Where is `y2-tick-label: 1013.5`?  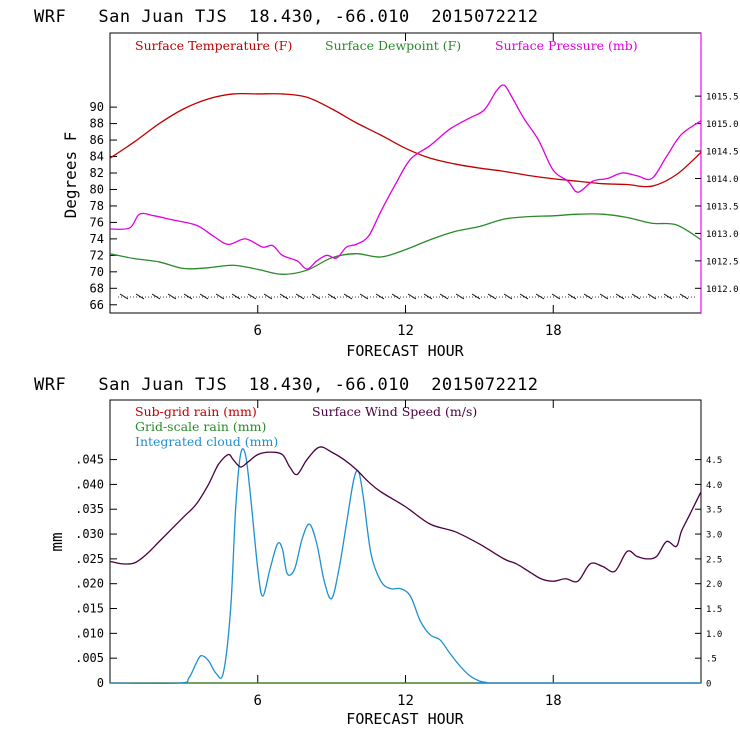
y2-tick-label: 1013.5 is located at coordinates (722, 207).